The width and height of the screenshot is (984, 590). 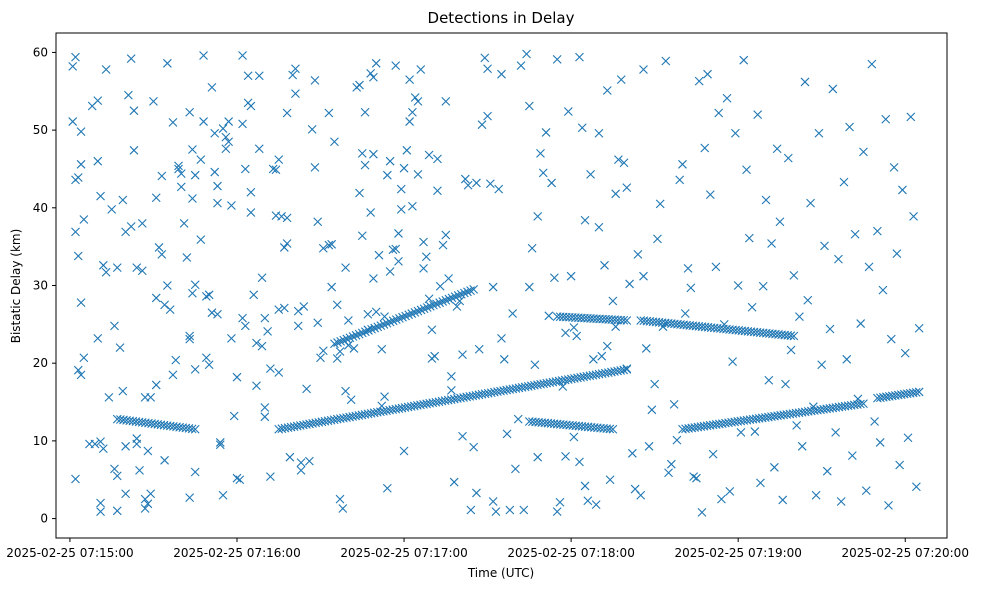 What do you see at coordinates (40, 441) in the screenshot?
I see `y-tick-label: 10` at bounding box center [40, 441].